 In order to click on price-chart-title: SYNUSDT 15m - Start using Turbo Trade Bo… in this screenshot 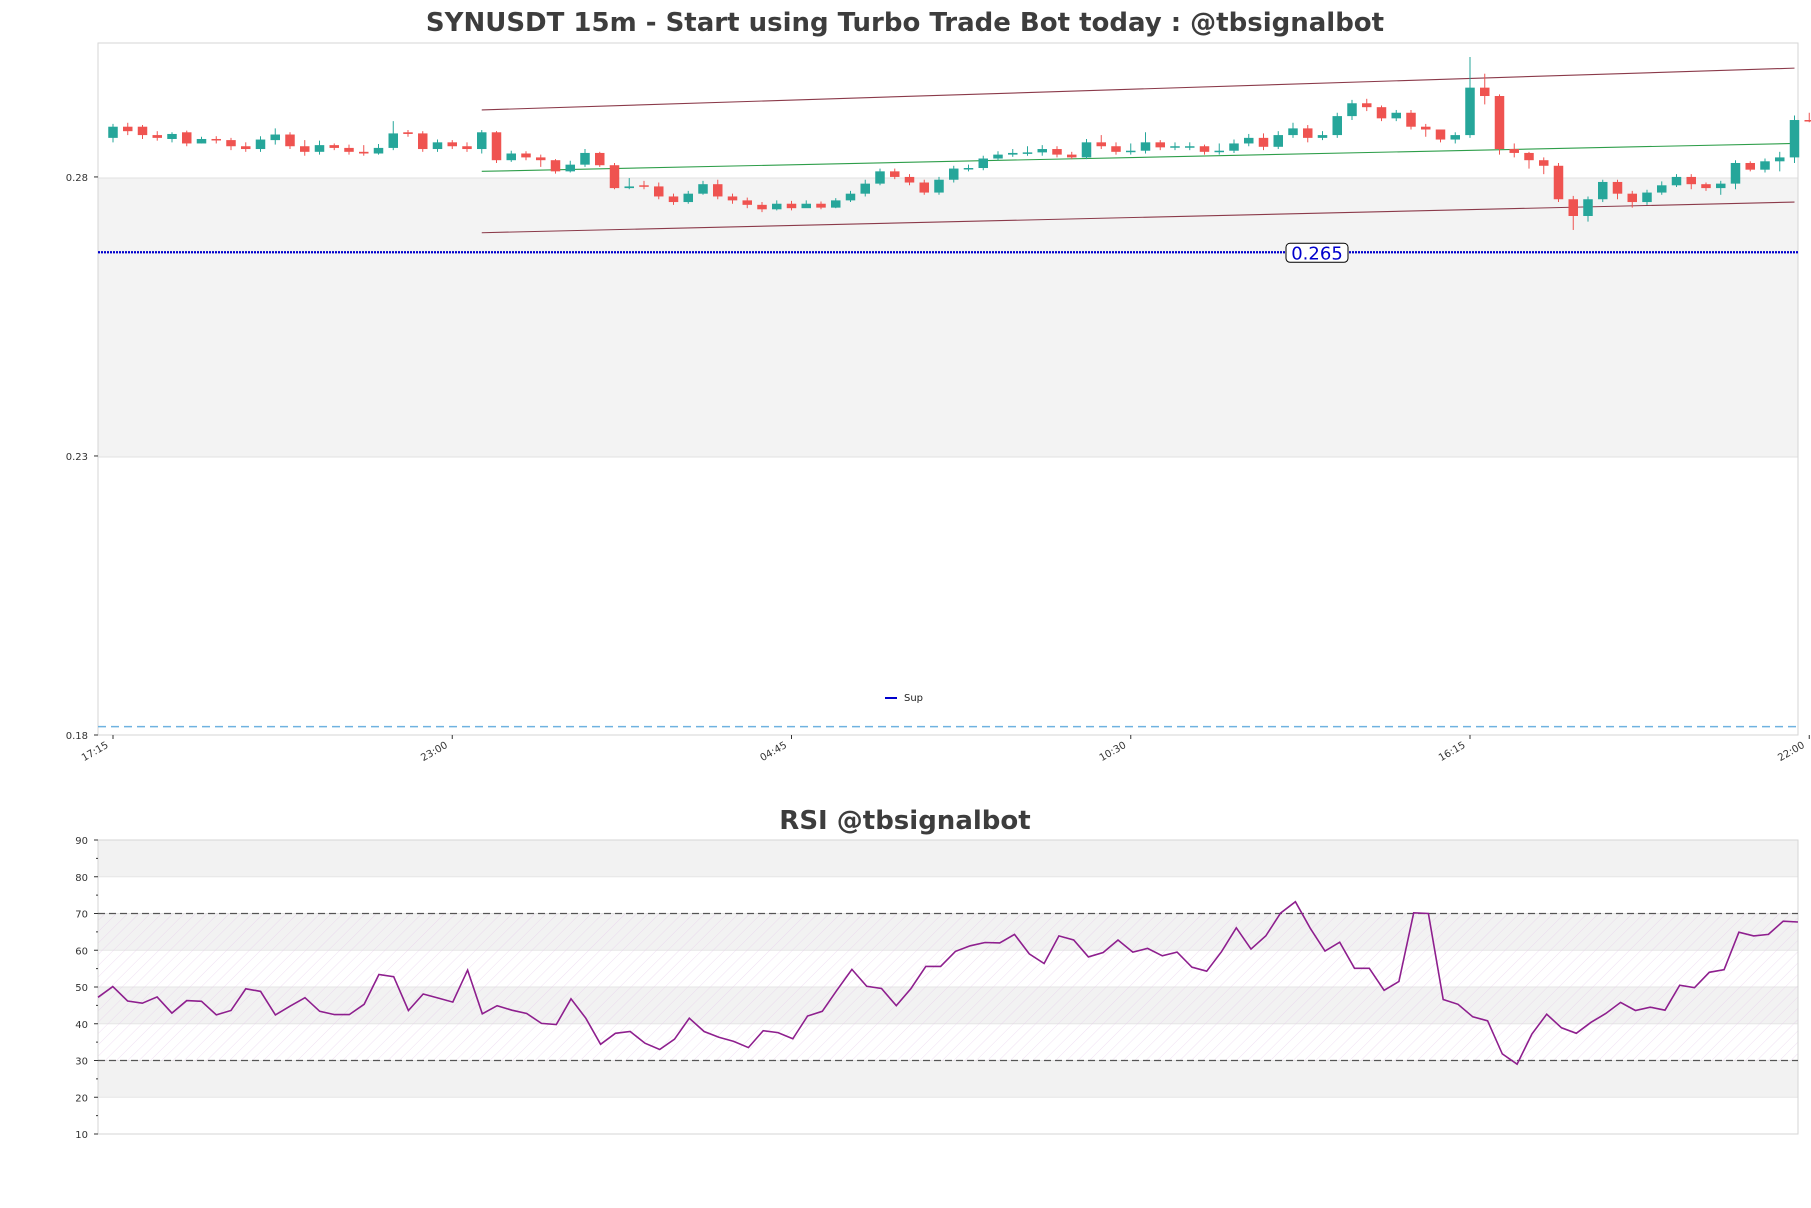, I will do `click(905, 23)`.